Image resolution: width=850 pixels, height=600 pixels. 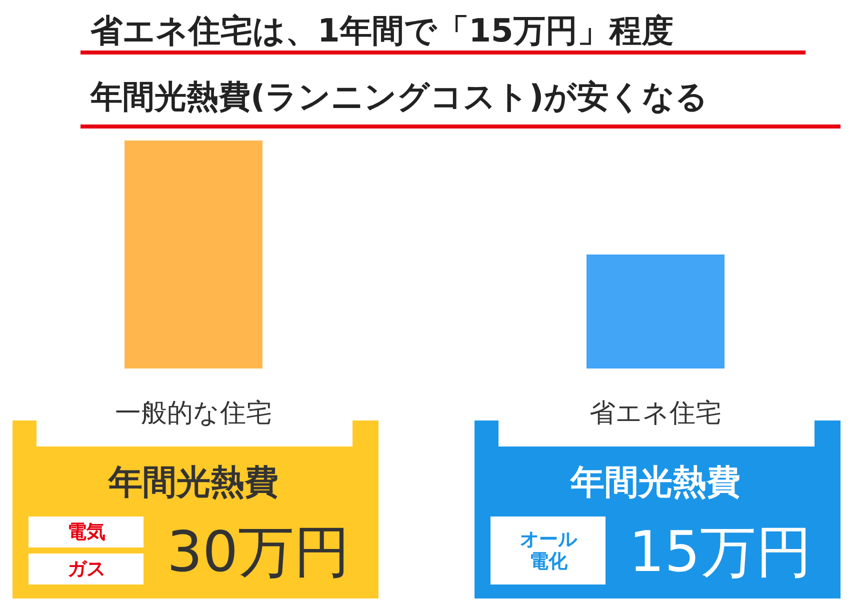 I want to click on chart-subtitle: 年間光熱費(ランニングコスト)が安くなる, so click(x=399, y=97).